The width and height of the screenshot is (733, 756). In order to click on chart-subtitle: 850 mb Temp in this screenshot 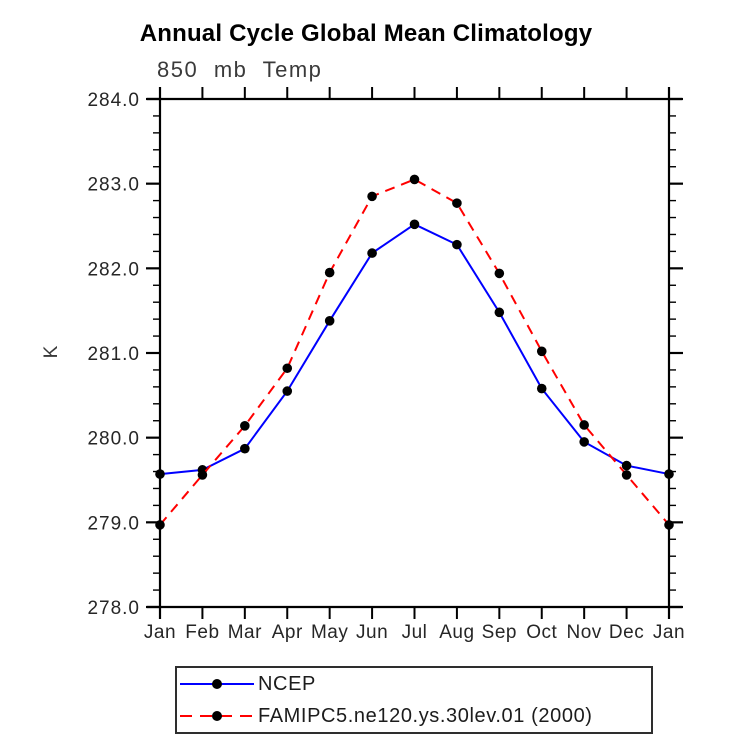, I will do `click(240, 69)`.